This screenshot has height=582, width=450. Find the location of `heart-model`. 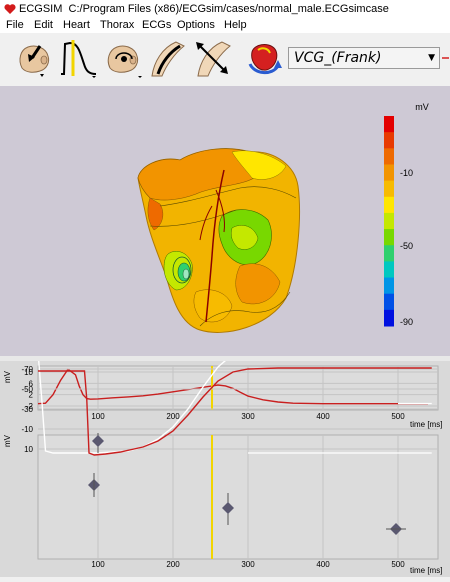

heart-model is located at coordinates (218, 240).